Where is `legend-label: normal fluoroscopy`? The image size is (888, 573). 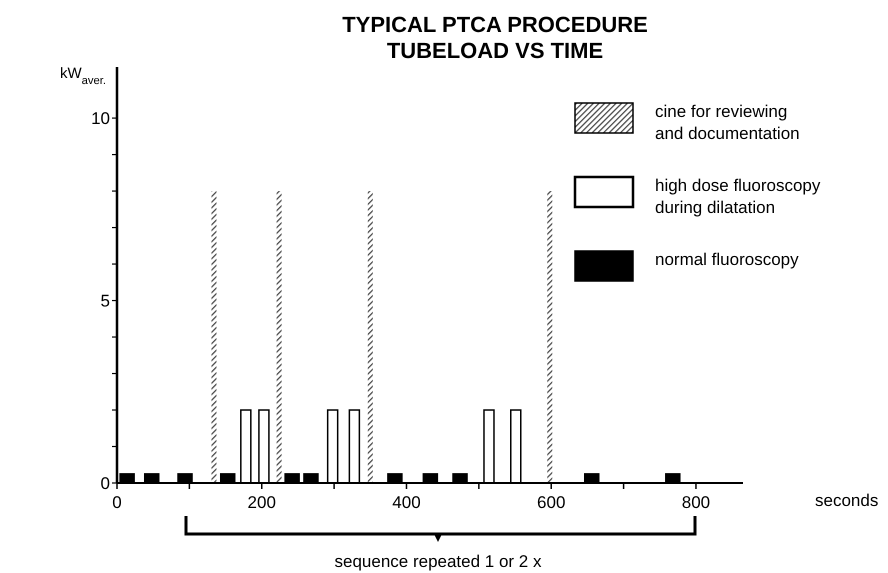
legend-label: normal fluoroscopy is located at coordinates (727, 259).